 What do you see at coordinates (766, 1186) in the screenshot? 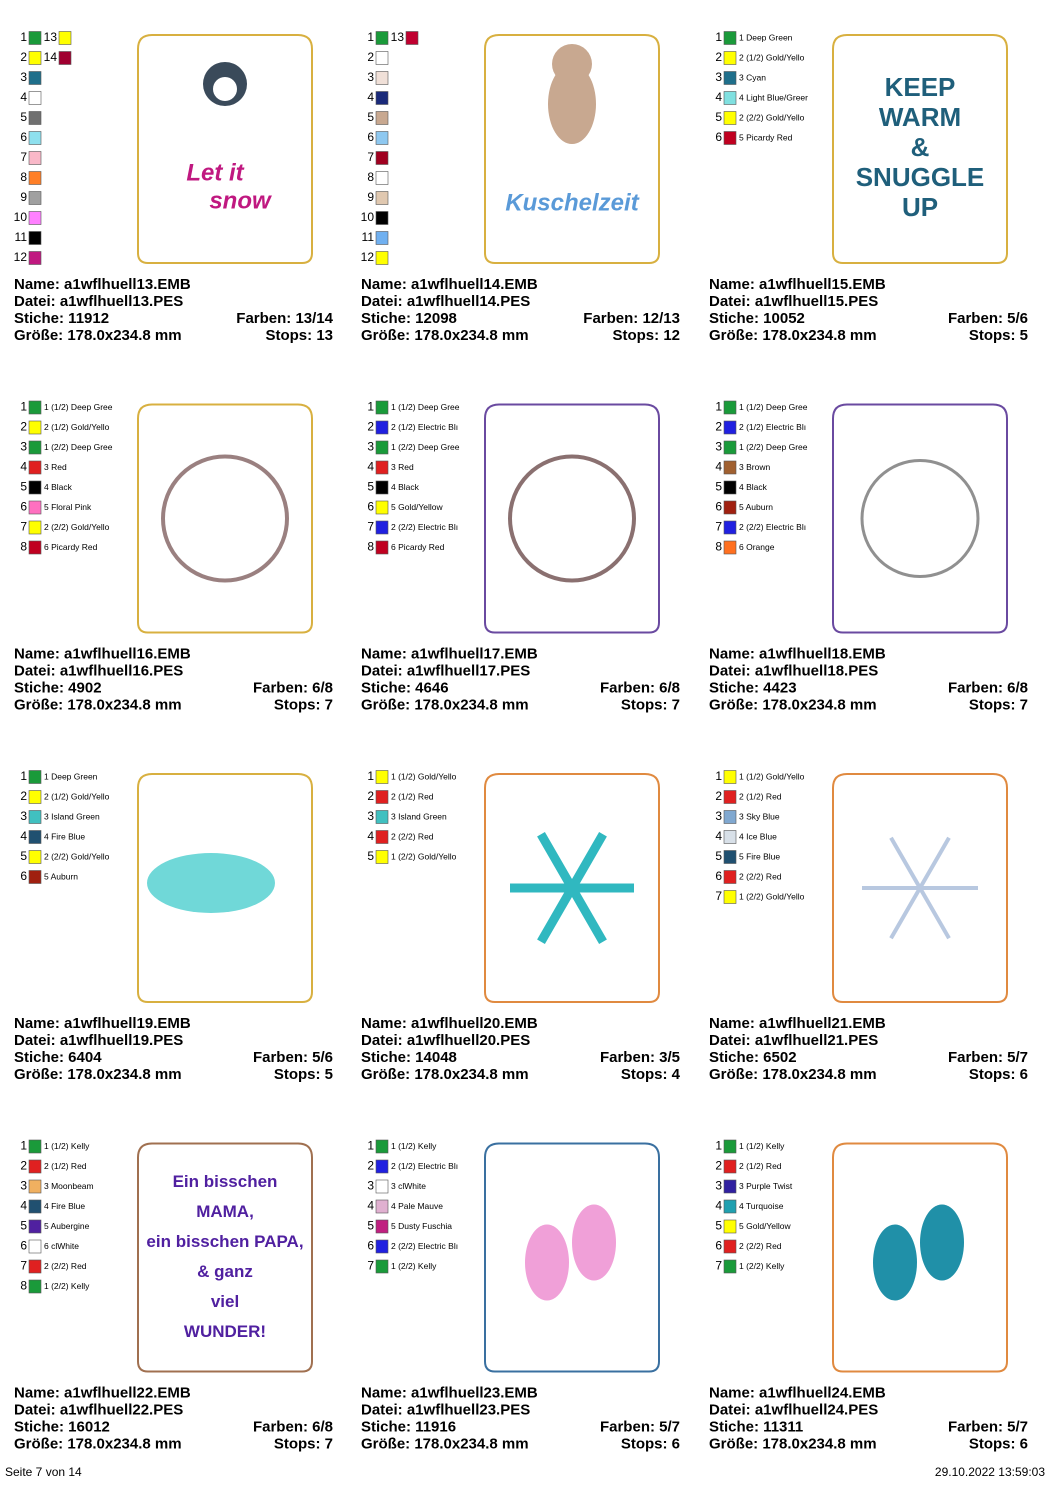
I see `color-label: 3 Purple Twist` at bounding box center [766, 1186].